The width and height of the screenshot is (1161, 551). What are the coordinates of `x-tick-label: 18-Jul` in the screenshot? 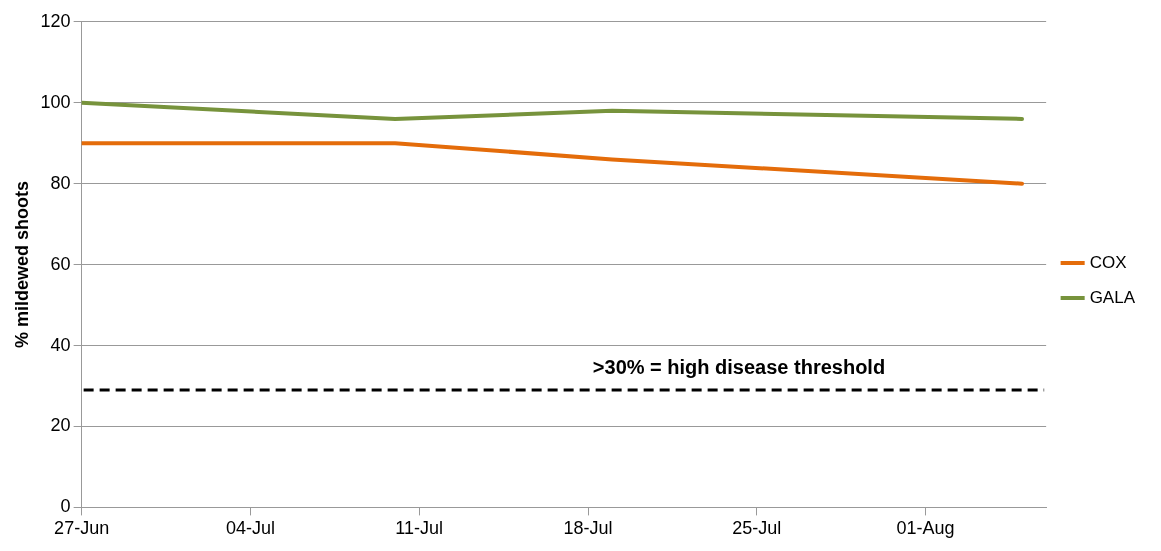 It's located at (588, 528).